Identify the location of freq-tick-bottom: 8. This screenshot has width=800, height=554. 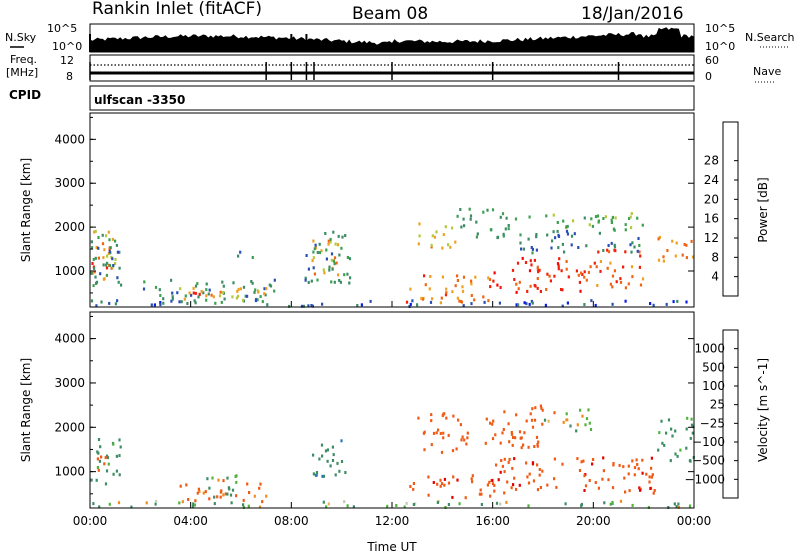
(69, 76).